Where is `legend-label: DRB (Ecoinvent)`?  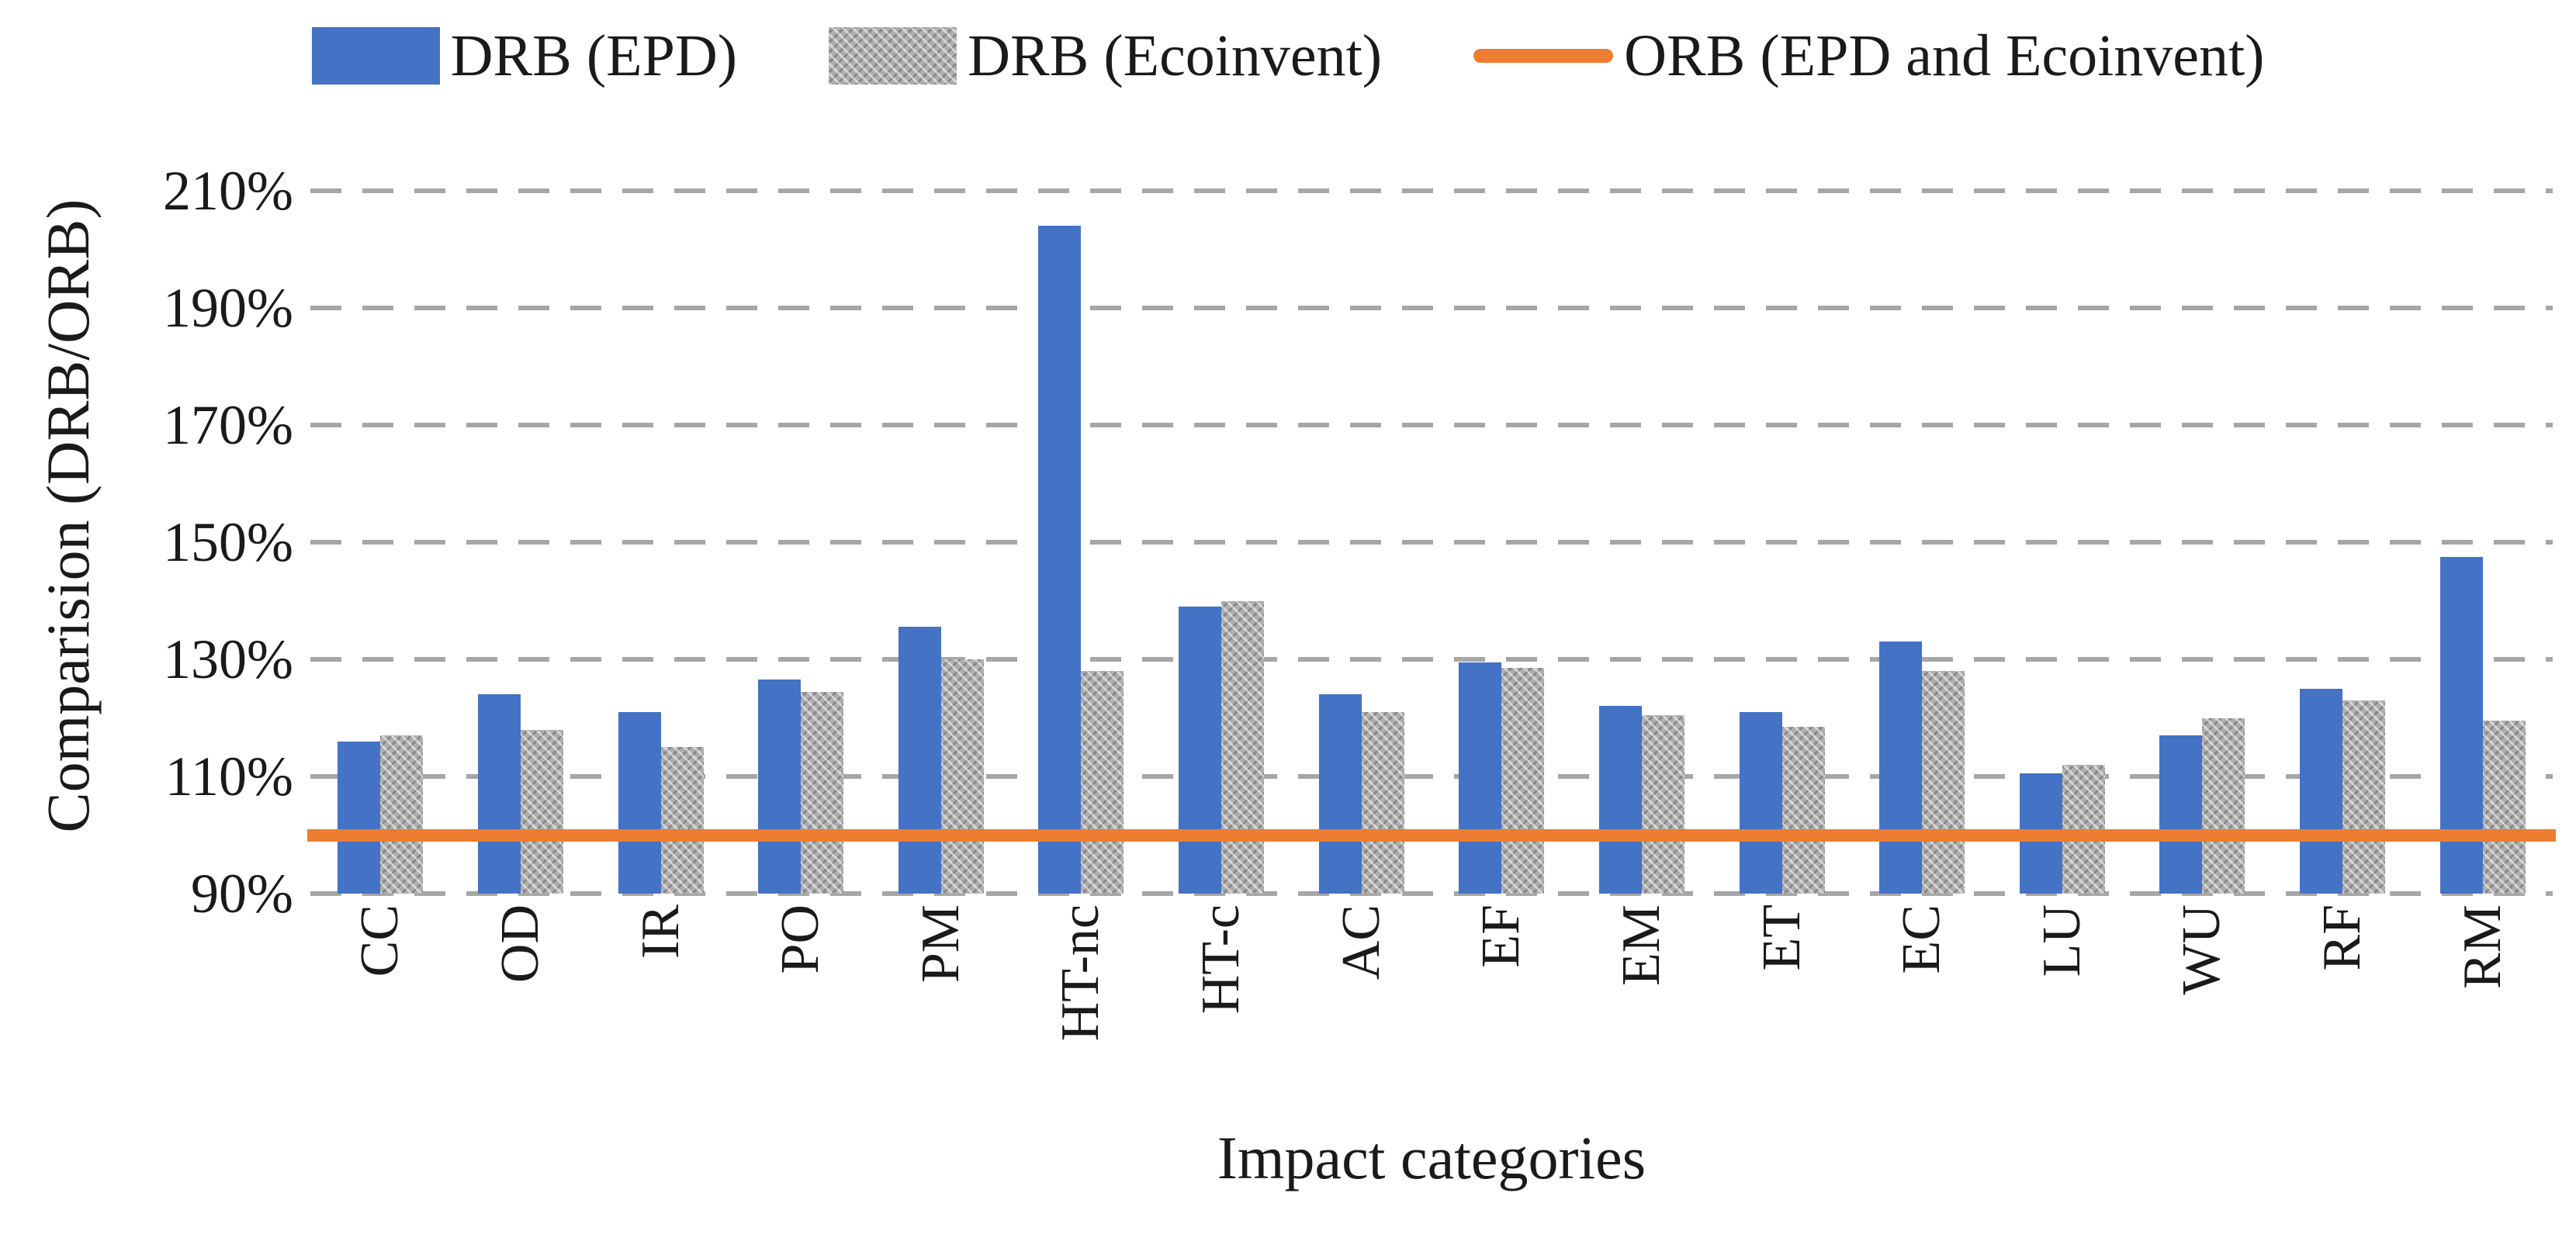
legend-label: DRB (Ecoinvent) is located at coordinates (1175, 56).